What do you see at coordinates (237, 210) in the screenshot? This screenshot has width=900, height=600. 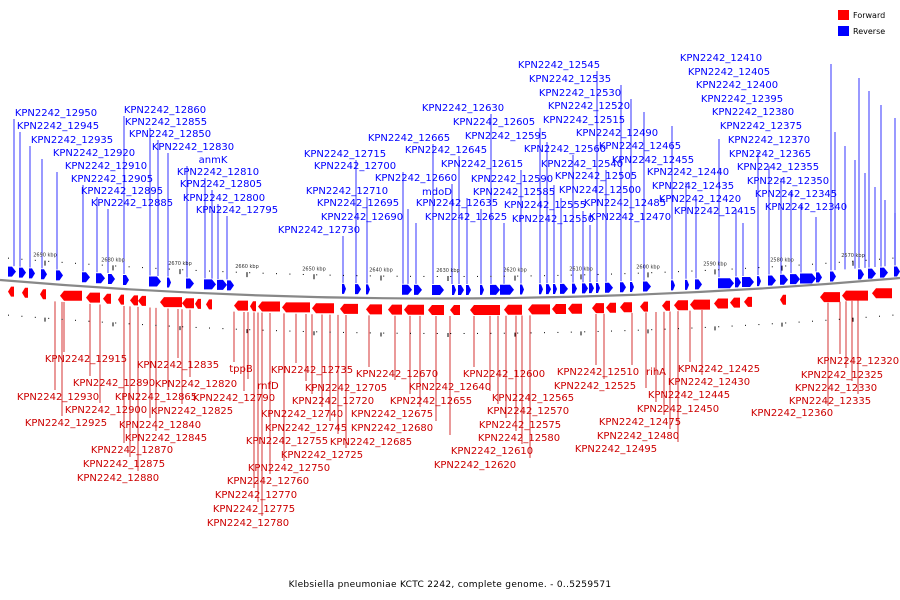 I see `reverse-gene-label: KPN2242_12795` at bounding box center [237, 210].